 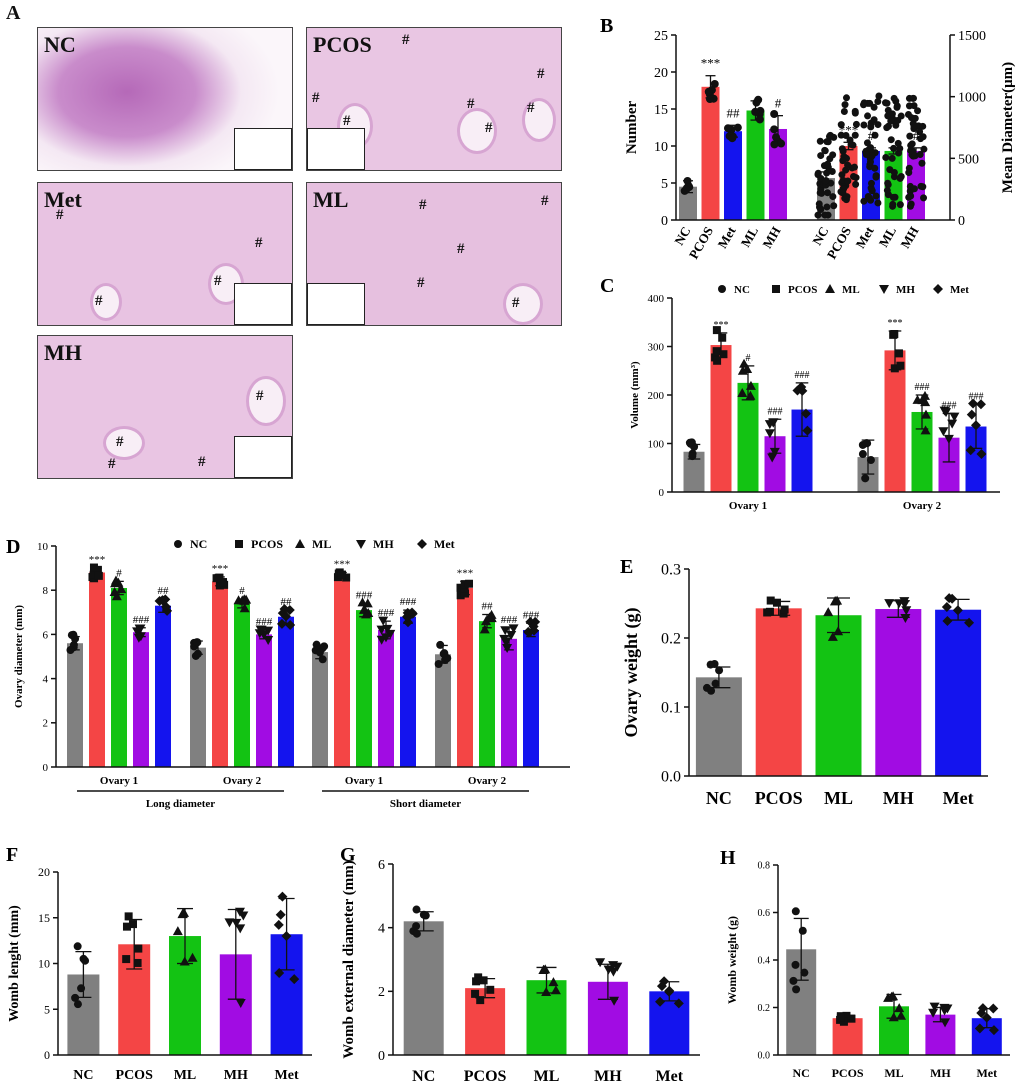 I want to click on legend-label: MH, so click(x=383, y=544).